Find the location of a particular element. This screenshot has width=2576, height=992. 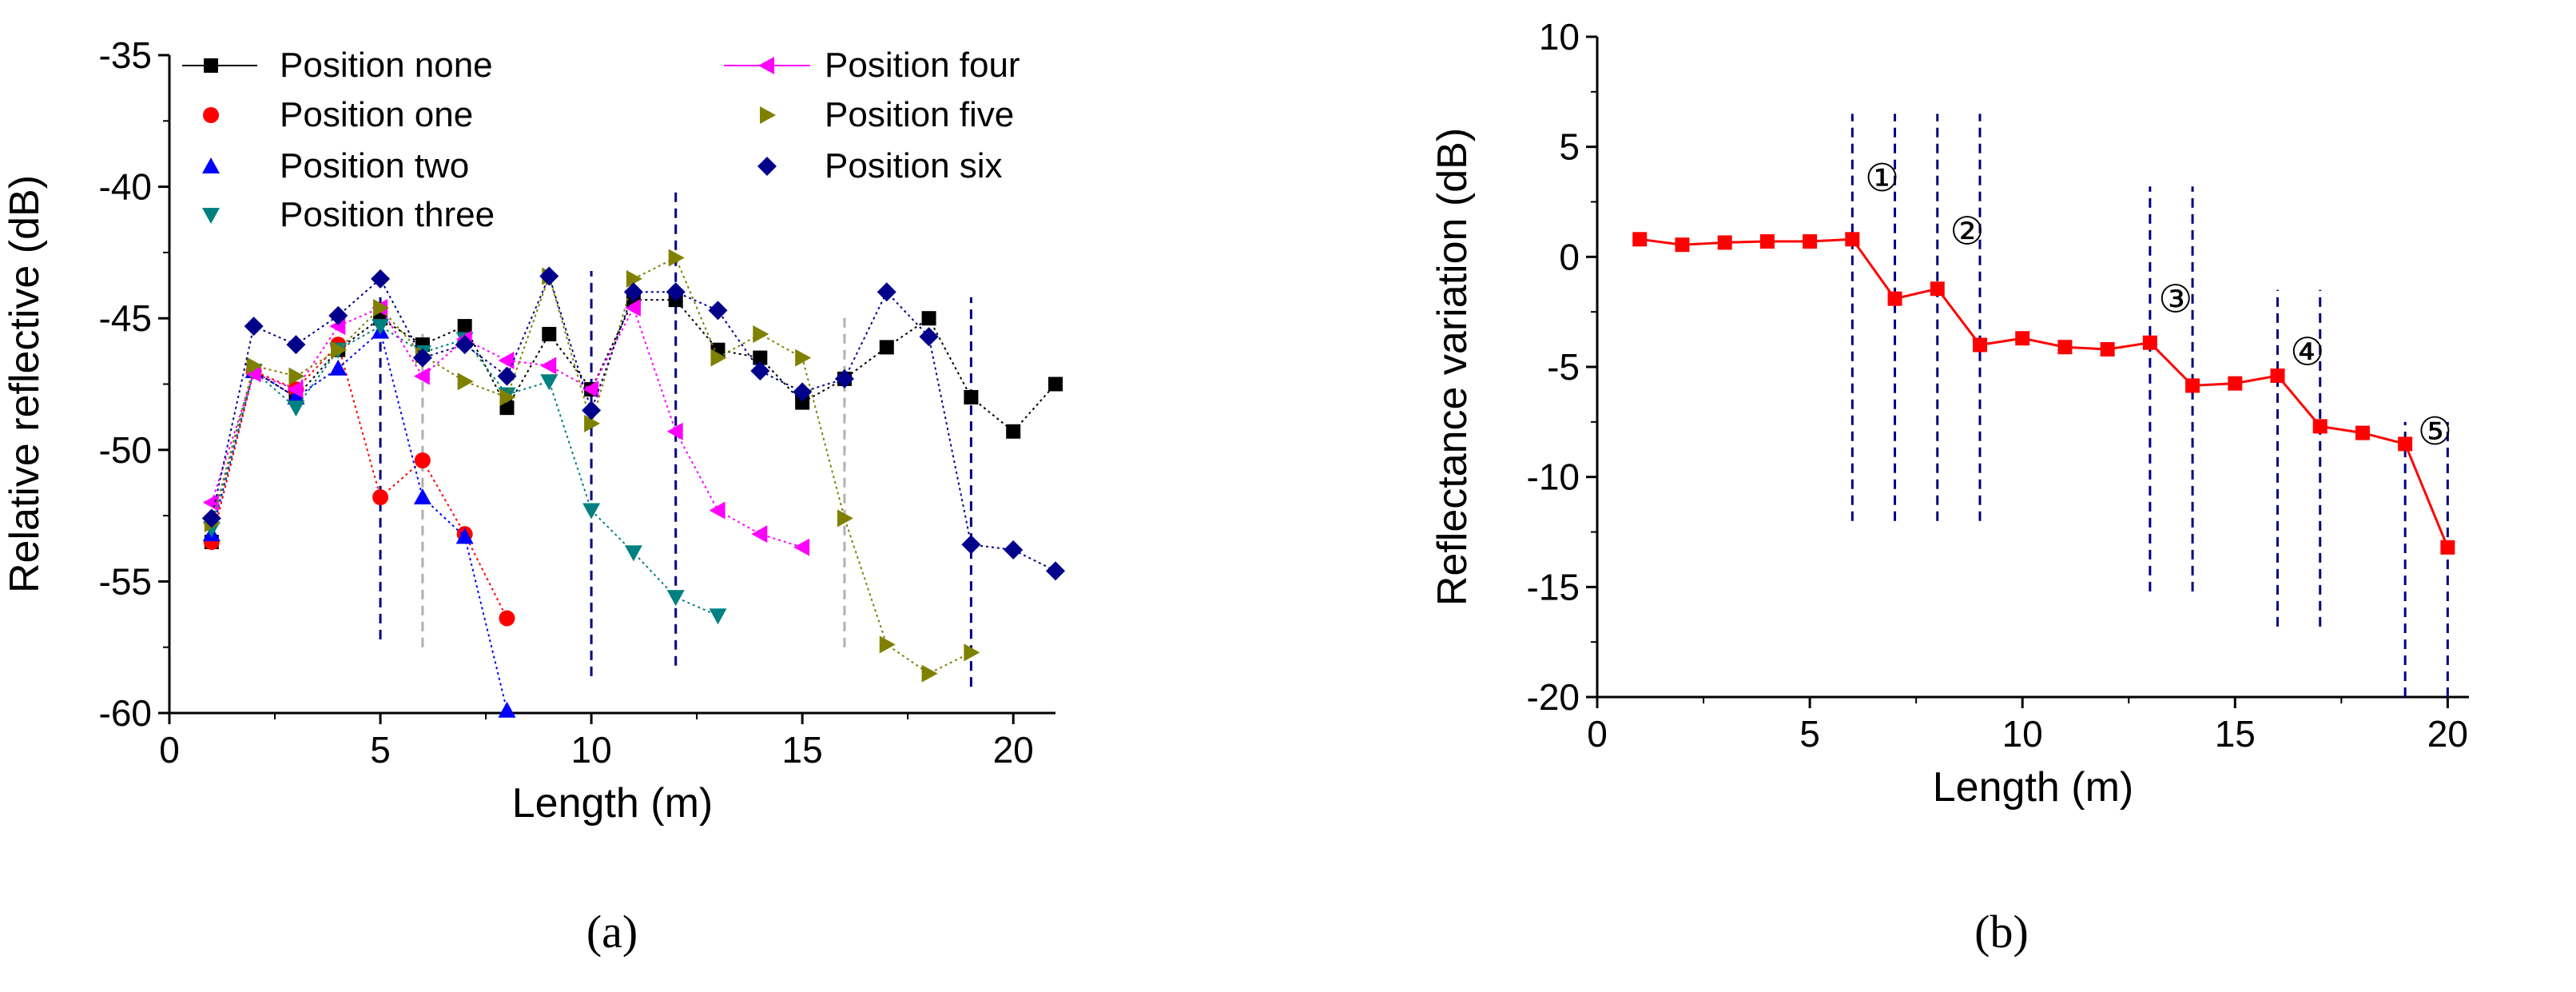

legend-label: Position four is located at coordinates (922, 65).